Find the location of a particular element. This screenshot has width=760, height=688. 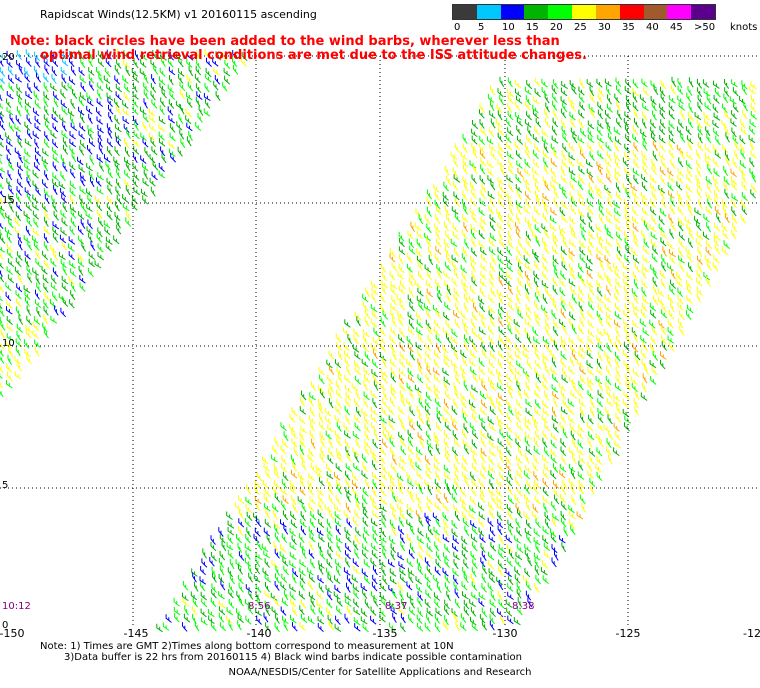

pass-time-label: 10:12 is located at coordinates (16, 606).